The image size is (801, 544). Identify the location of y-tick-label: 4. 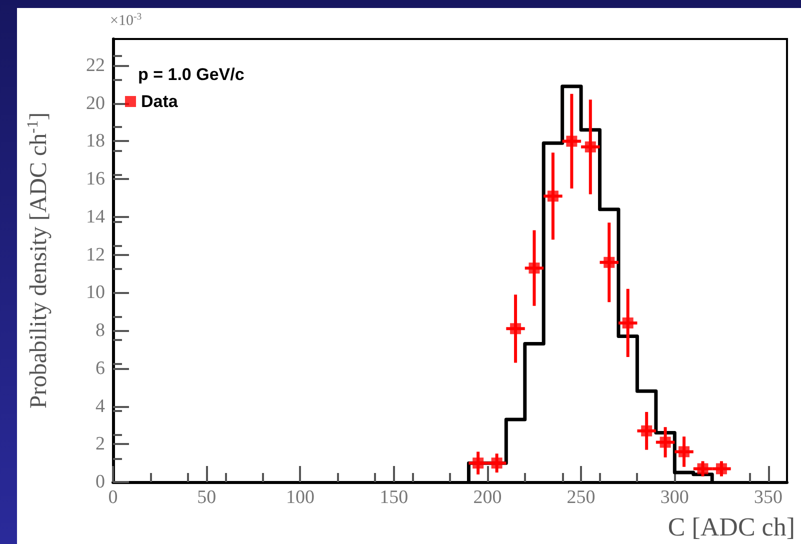
(101, 406).